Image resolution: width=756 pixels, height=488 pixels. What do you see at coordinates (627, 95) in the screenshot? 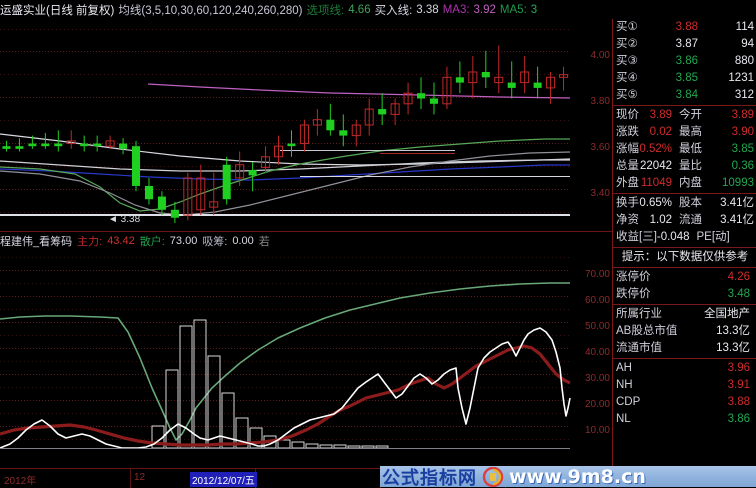
I see `bid-level-label: 买⑤` at bounding box center [627, 95].